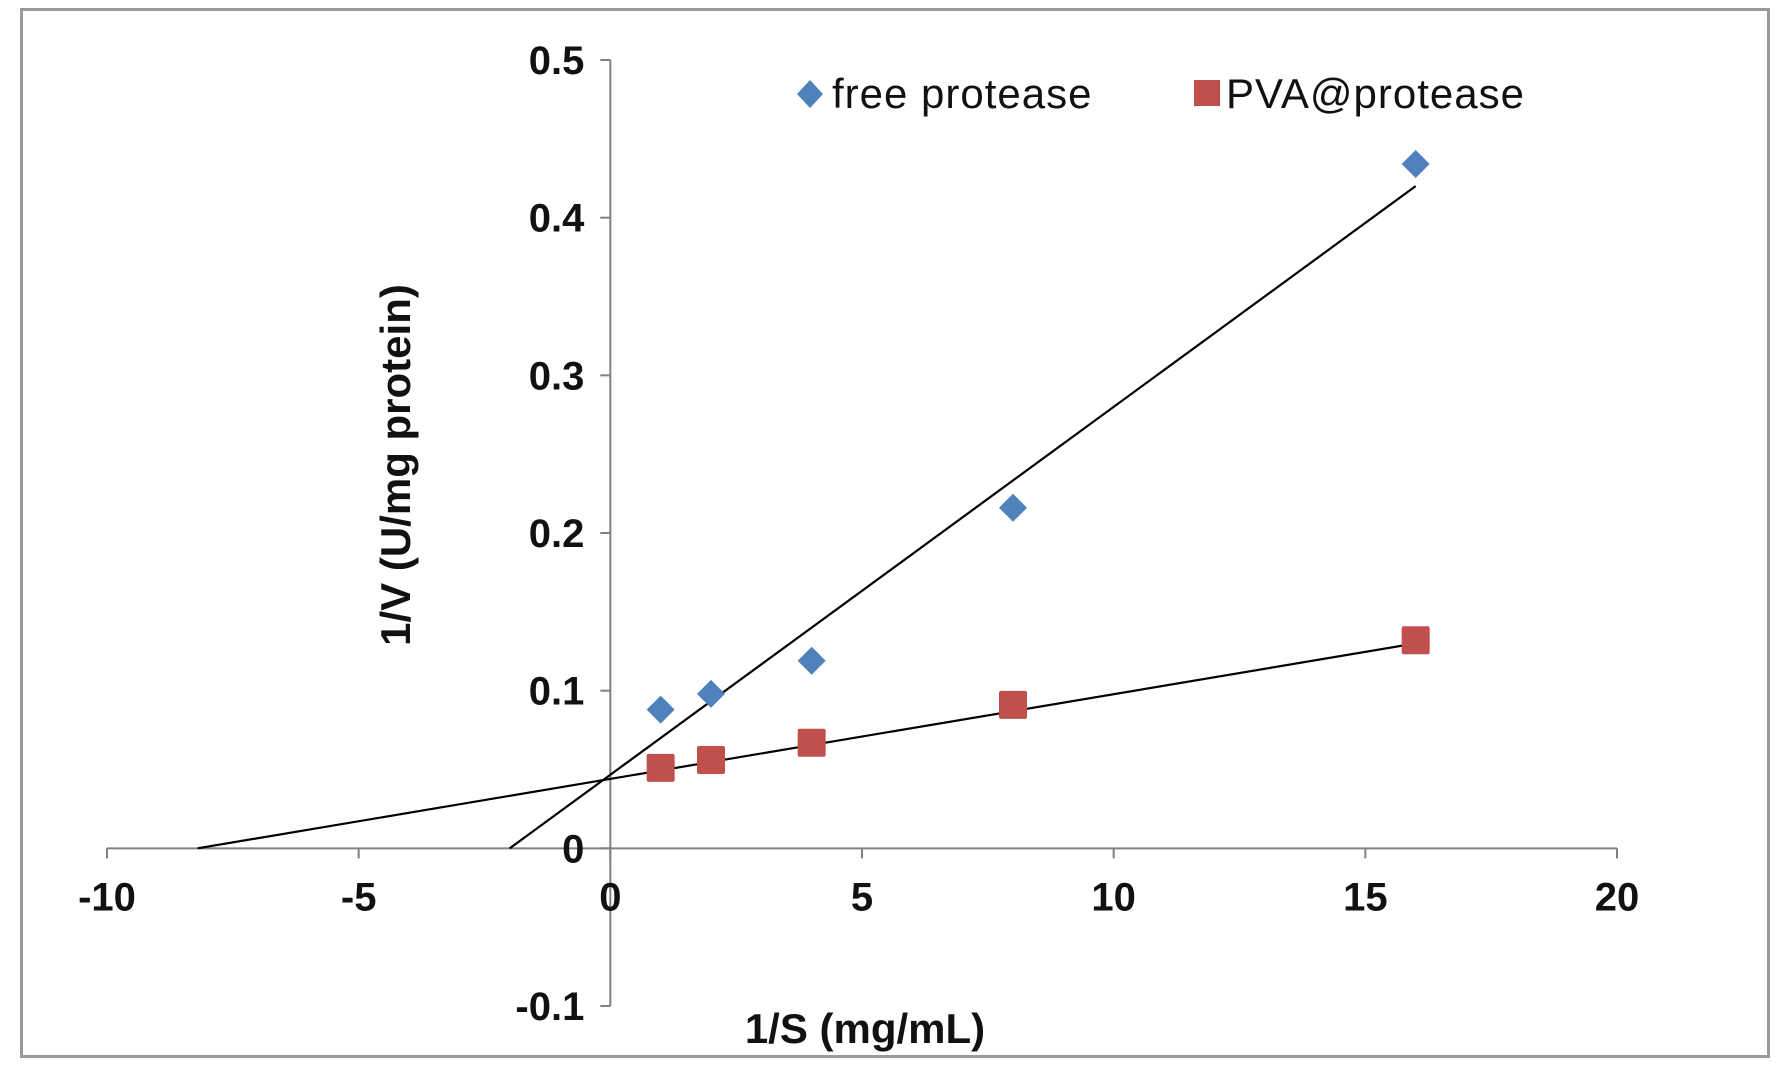 The height and width of the screenshot is (1083, 1785). I want to click on x-axis-title: 1/S (mg/mL), so click(865, 1028).